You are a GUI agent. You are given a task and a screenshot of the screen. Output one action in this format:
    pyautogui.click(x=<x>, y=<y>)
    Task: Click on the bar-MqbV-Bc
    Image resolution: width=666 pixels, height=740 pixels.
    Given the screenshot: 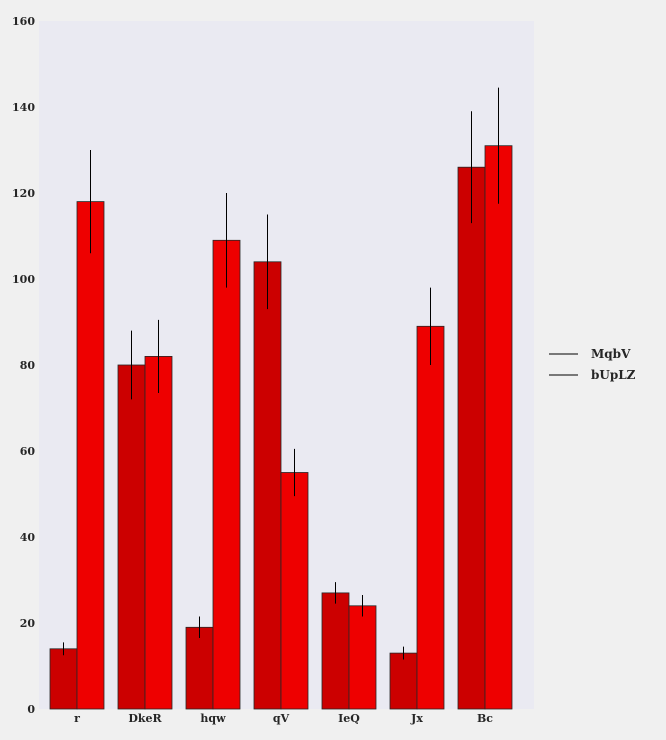 What is the action you would take?
    pyautogui.click(x=471, y=438)
    